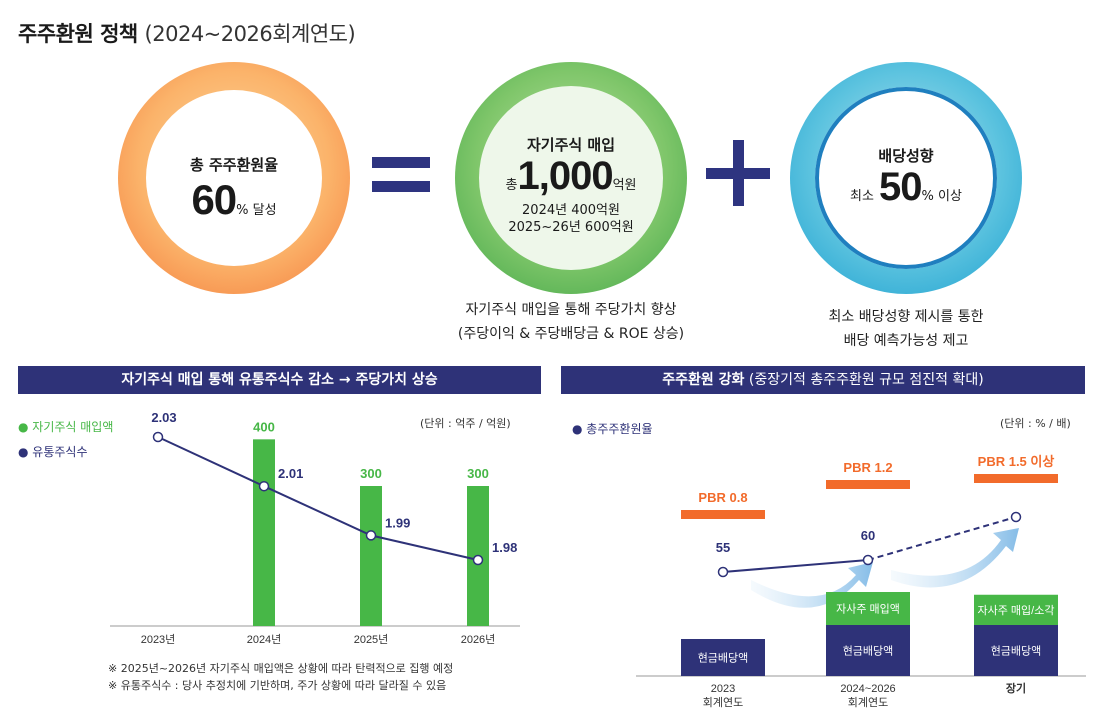 Image resolution: width=1098 pixels, height=708 pixels. Describe the element at coordinates (738, 173) in the screenshot. I see `plus-vertical` at that location.